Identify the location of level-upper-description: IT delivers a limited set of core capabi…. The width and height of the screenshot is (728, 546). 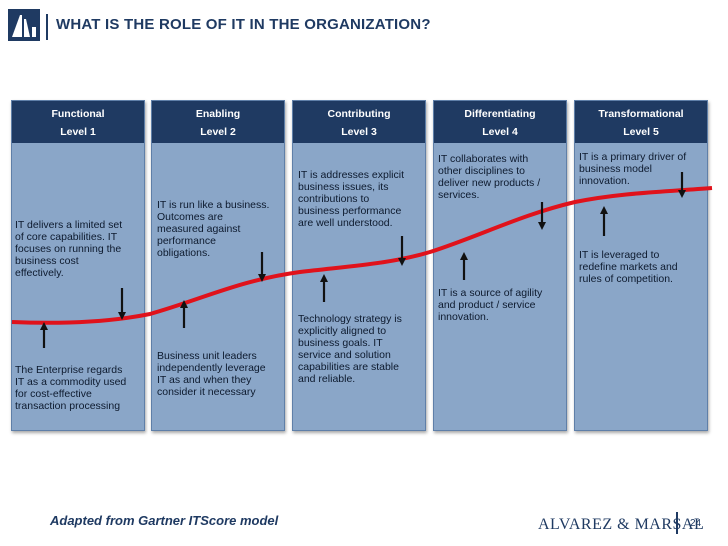
(69, 249).